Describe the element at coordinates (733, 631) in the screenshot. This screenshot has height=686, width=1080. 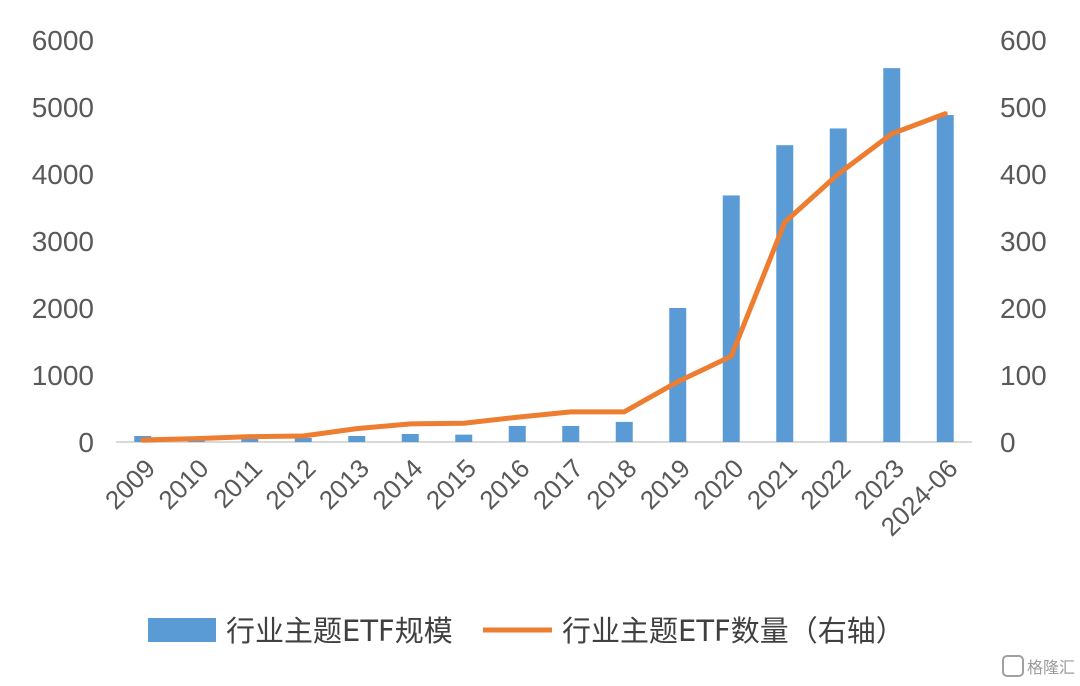
I see `legend-label-line: 行业主题ETF数量（右轴）` at that location.